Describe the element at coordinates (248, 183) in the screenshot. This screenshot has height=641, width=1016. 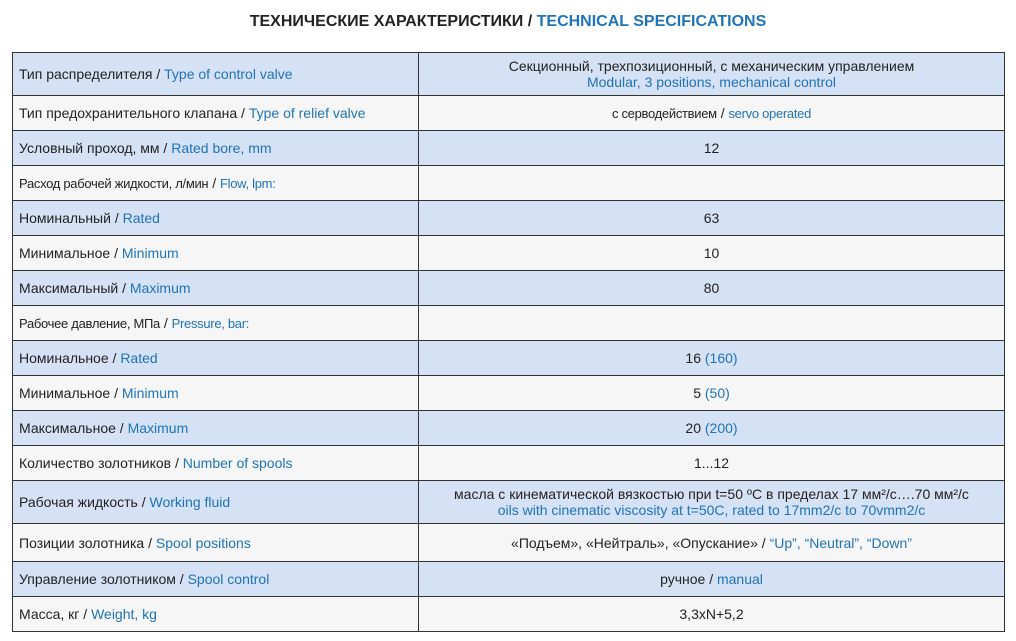
I see `label-en: Flow, lpm:` at that location.